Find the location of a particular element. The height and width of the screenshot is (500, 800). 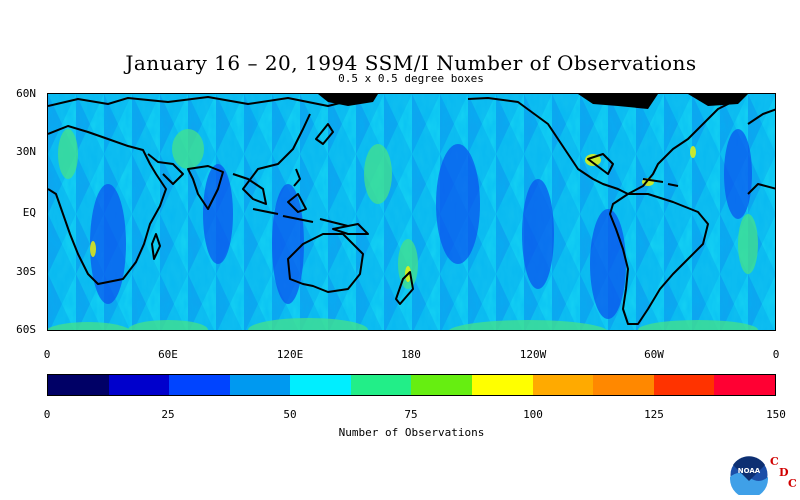

lon-label-120w: 120W is located at coordinates (533, 354).